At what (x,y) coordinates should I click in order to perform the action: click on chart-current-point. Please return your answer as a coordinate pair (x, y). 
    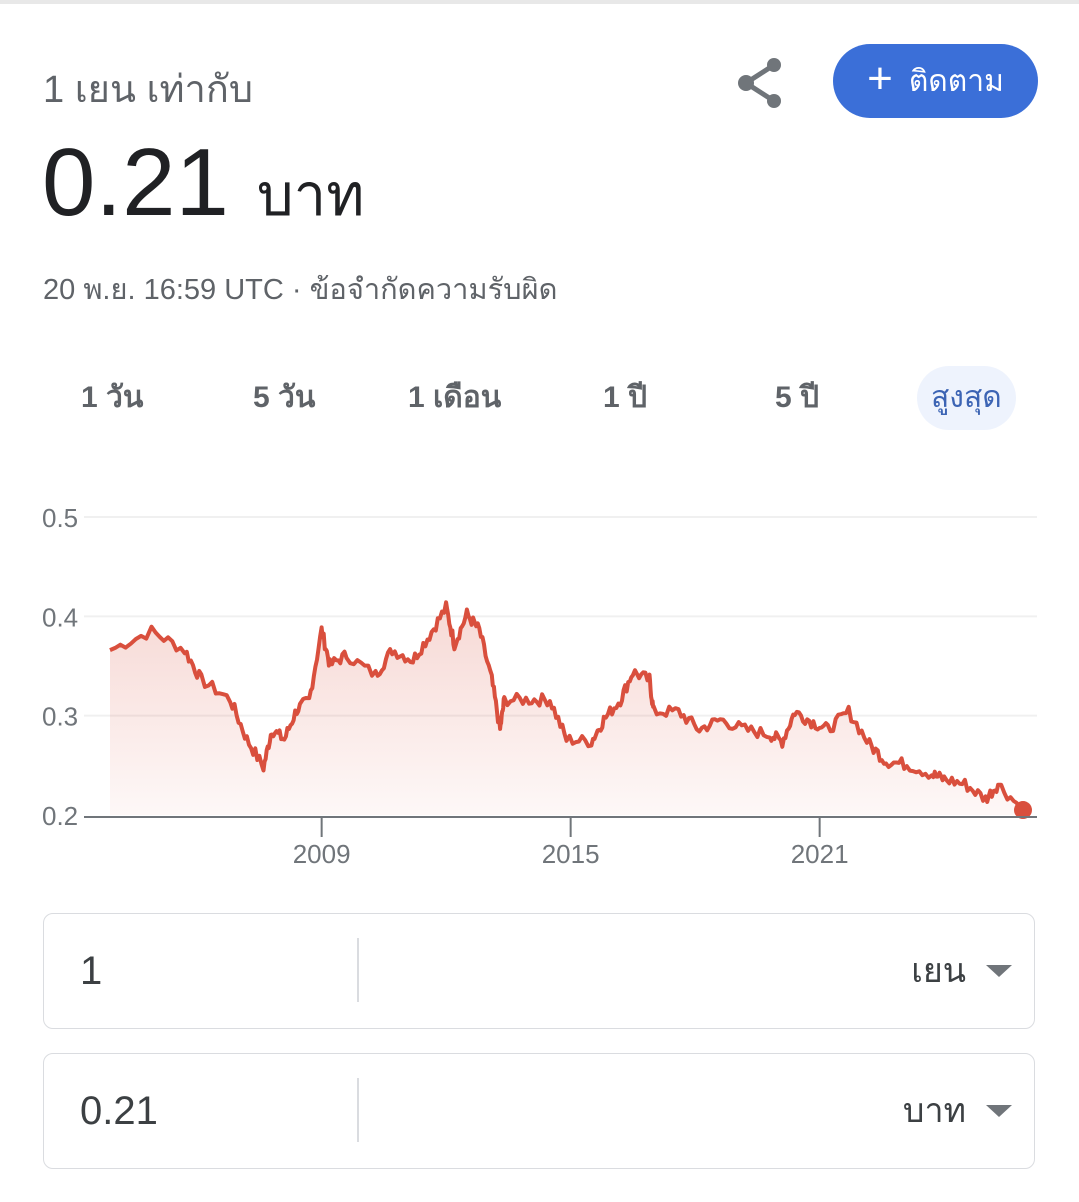
    Looking at the image, I should click on (1023, 810).